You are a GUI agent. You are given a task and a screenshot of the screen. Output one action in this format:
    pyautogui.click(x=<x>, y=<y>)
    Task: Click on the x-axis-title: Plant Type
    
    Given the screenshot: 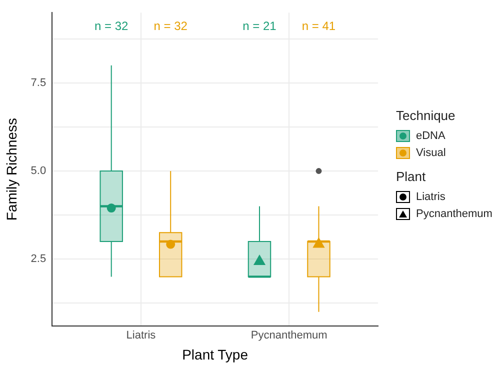 What is the action you would take?
    pyautogui.click(x=215, y=354)
    